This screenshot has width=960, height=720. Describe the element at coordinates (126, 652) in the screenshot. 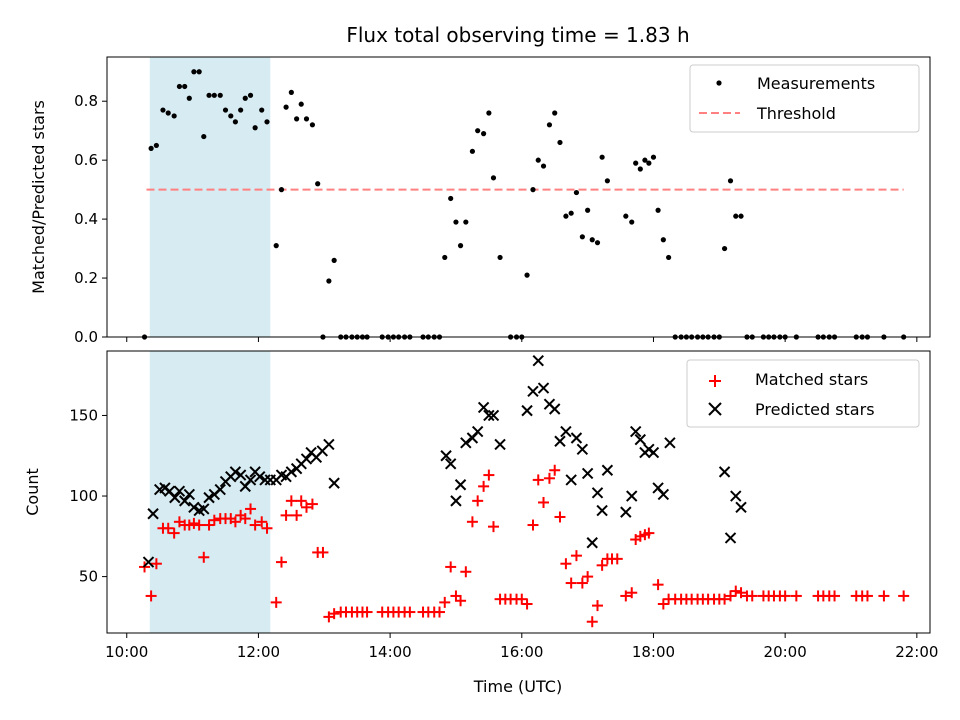

I see `x-tick-label: 10:00` at that location.